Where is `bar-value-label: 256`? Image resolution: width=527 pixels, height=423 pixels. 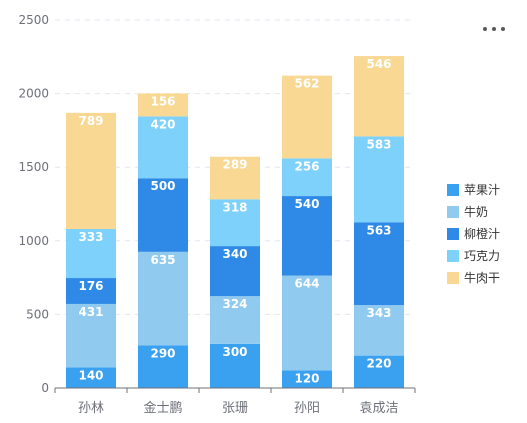
bar-value-label: 256 is located at coordinates (306, 166).